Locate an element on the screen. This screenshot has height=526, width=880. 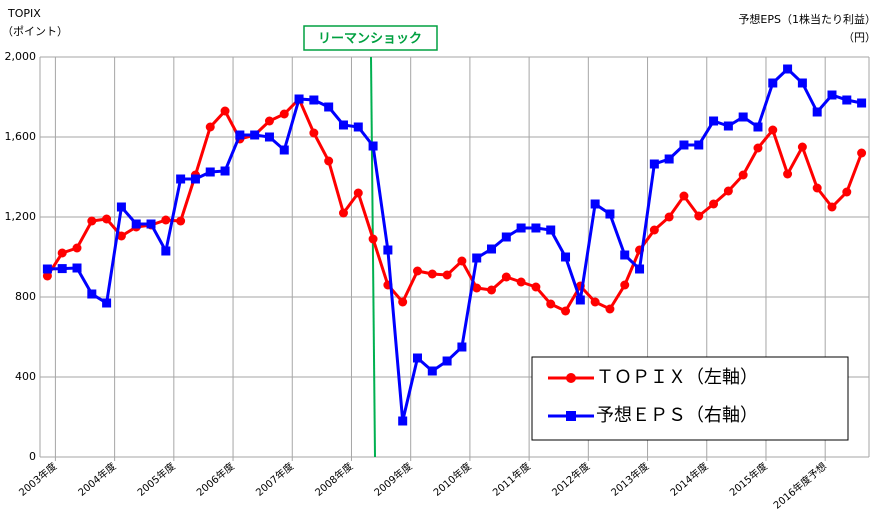
x-tick-label: 2010年度 is located at coordinates (452, 479).